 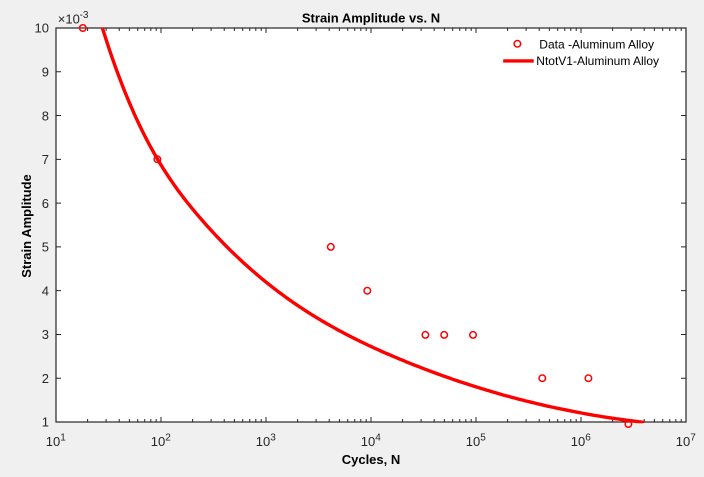 What do you see at coordinates (371, 17) in the screenshot?
I see `svg-text: Strain Amplitude vs. N` at bounding box center [371, 17].